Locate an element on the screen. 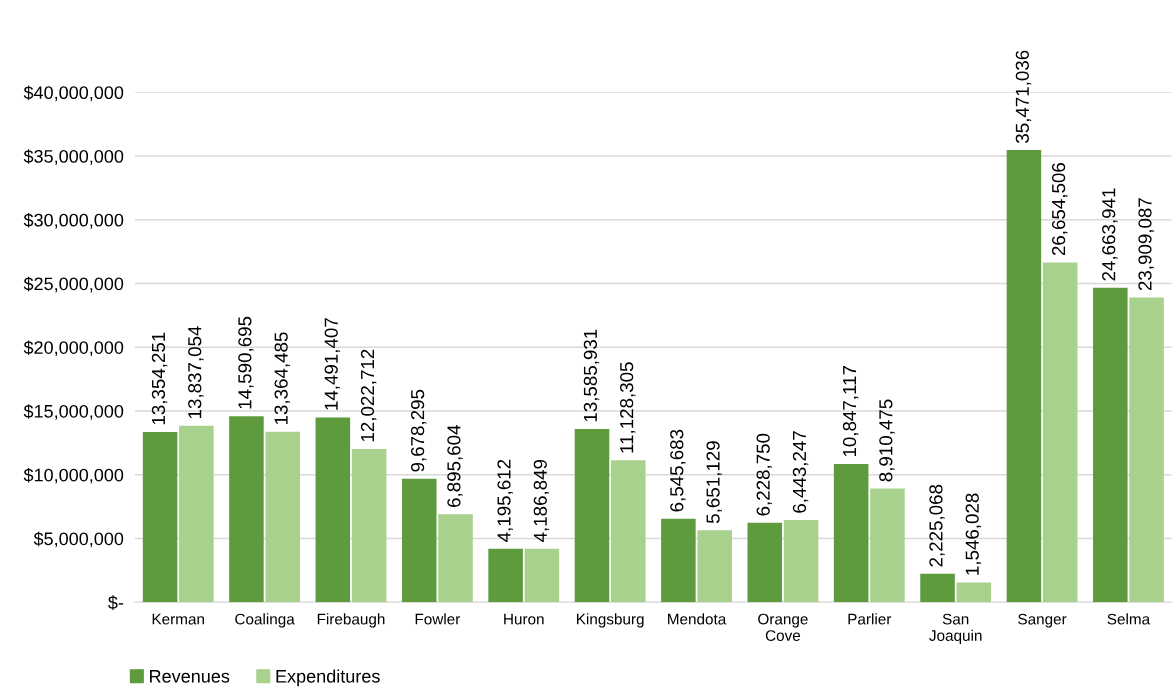 The width and height of the screenshot is (1174, 689). x-tick-label: San Joaquin is located at coordinates (955, 628).